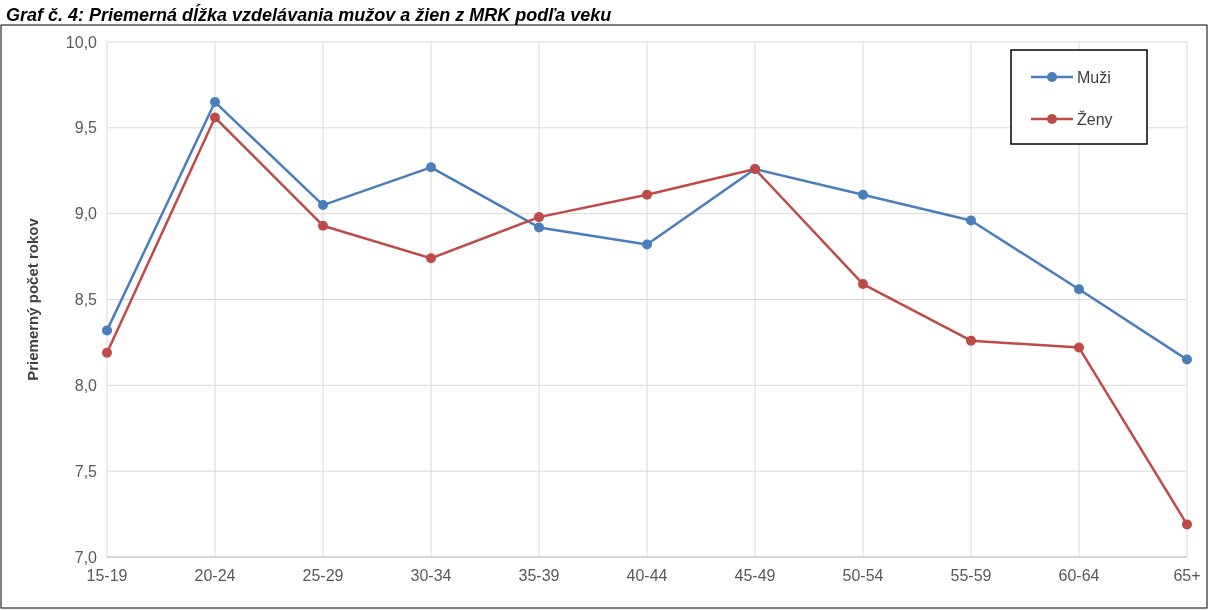  Describe the element at coordinates (32, 299) in the screenshot. I see `y-axis-title: Priemerný počet rokov` at that location.